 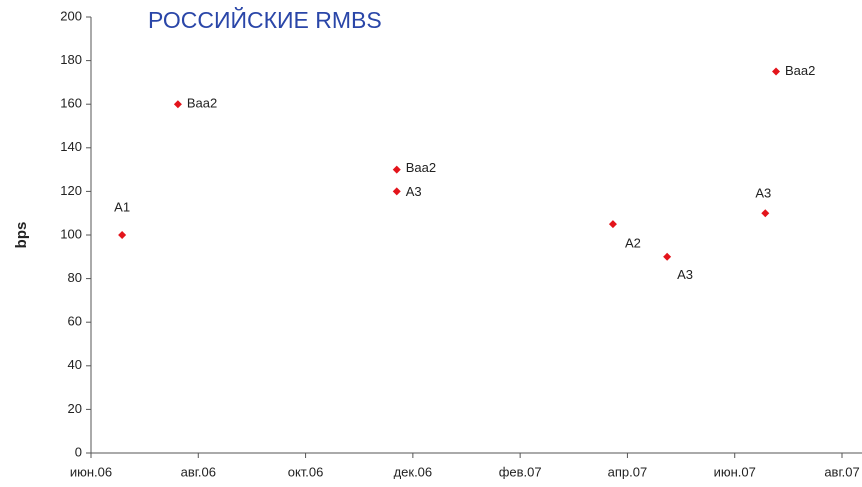 What do you see at coordinates (413, 471) in the screenshot?
I see `x-tick-label: дек.06` at bounding box center [413, 471].